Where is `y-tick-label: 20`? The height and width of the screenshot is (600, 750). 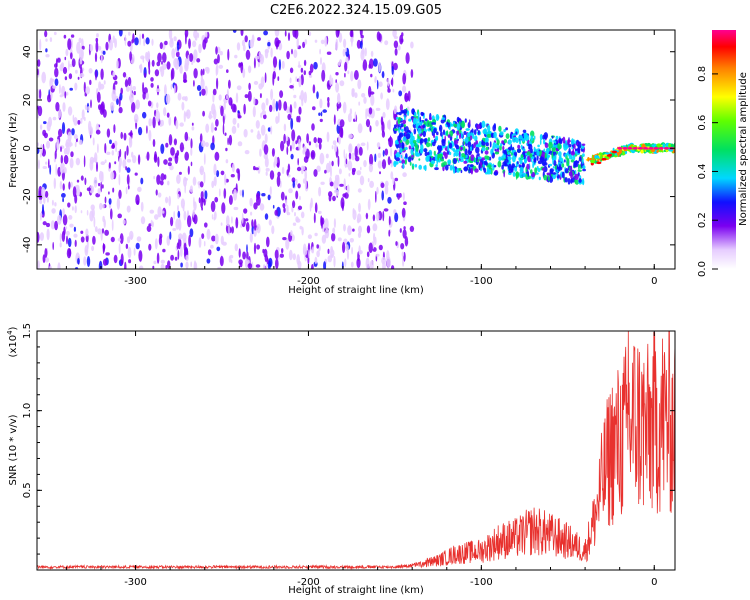 y-tick-label: 20 is located at coordinates (27, 100).